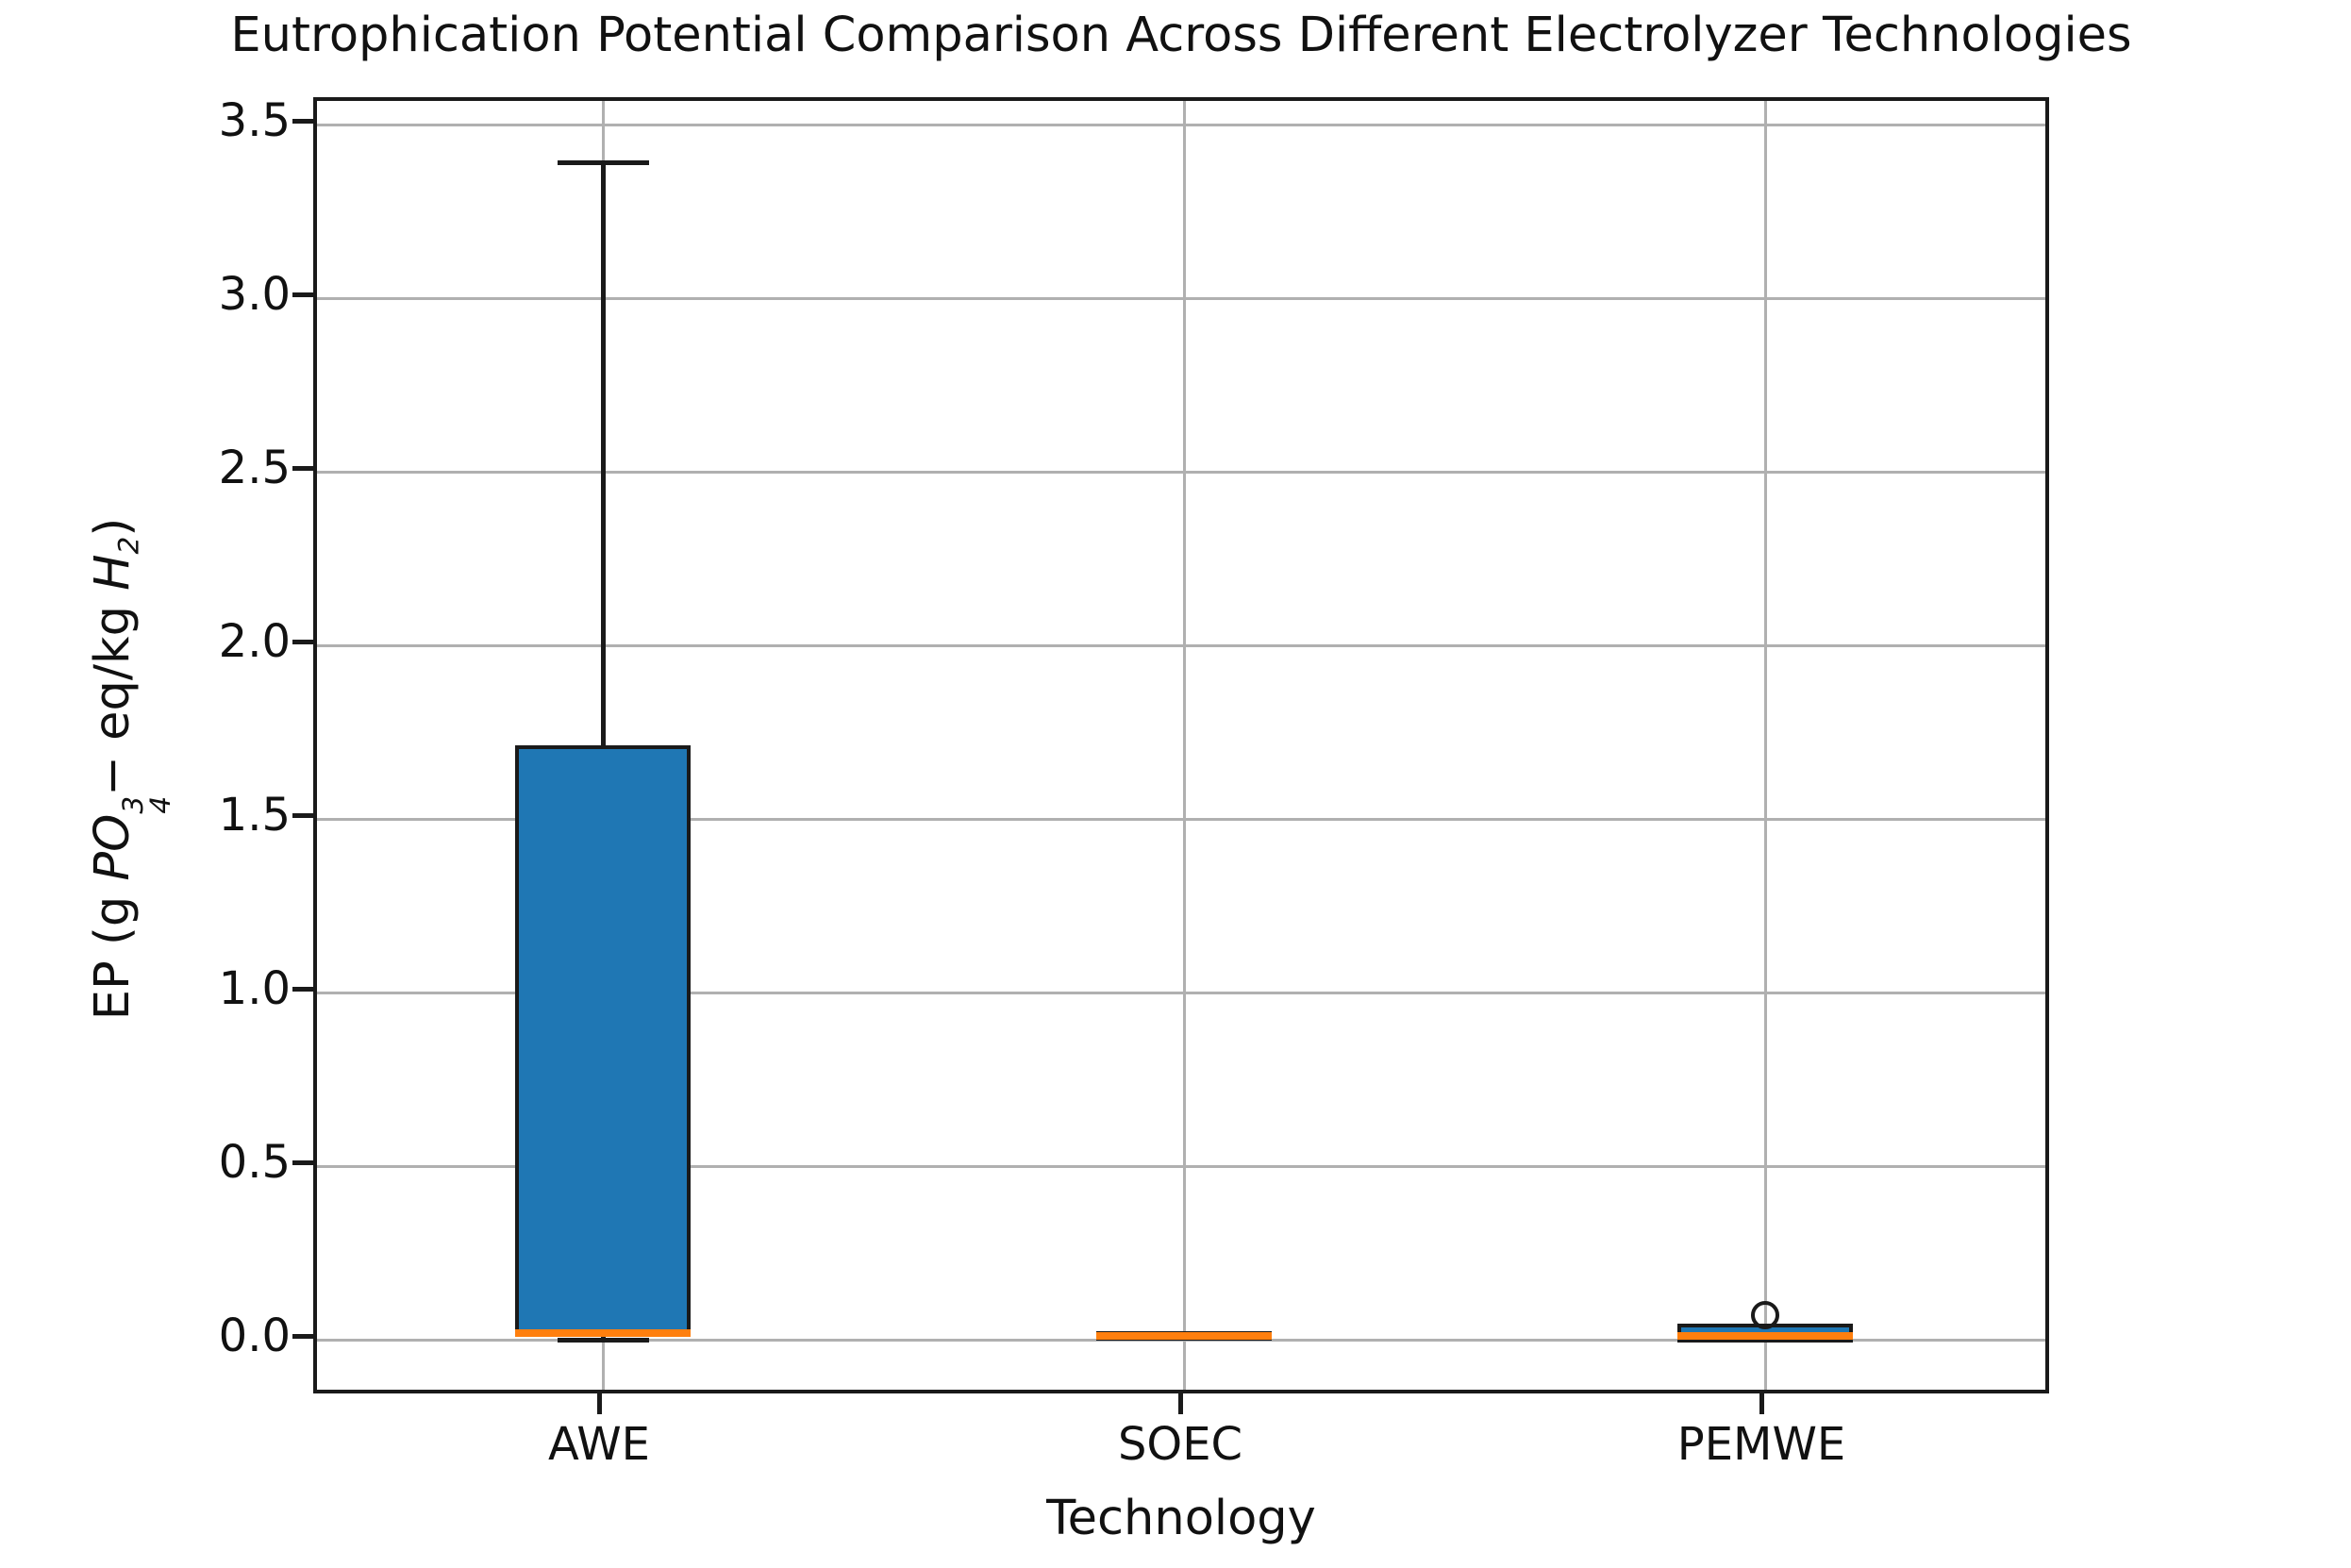  Describe the element at coordinates (603, 162) in the screenshot. I see `whisker-cap-upper` at that location.